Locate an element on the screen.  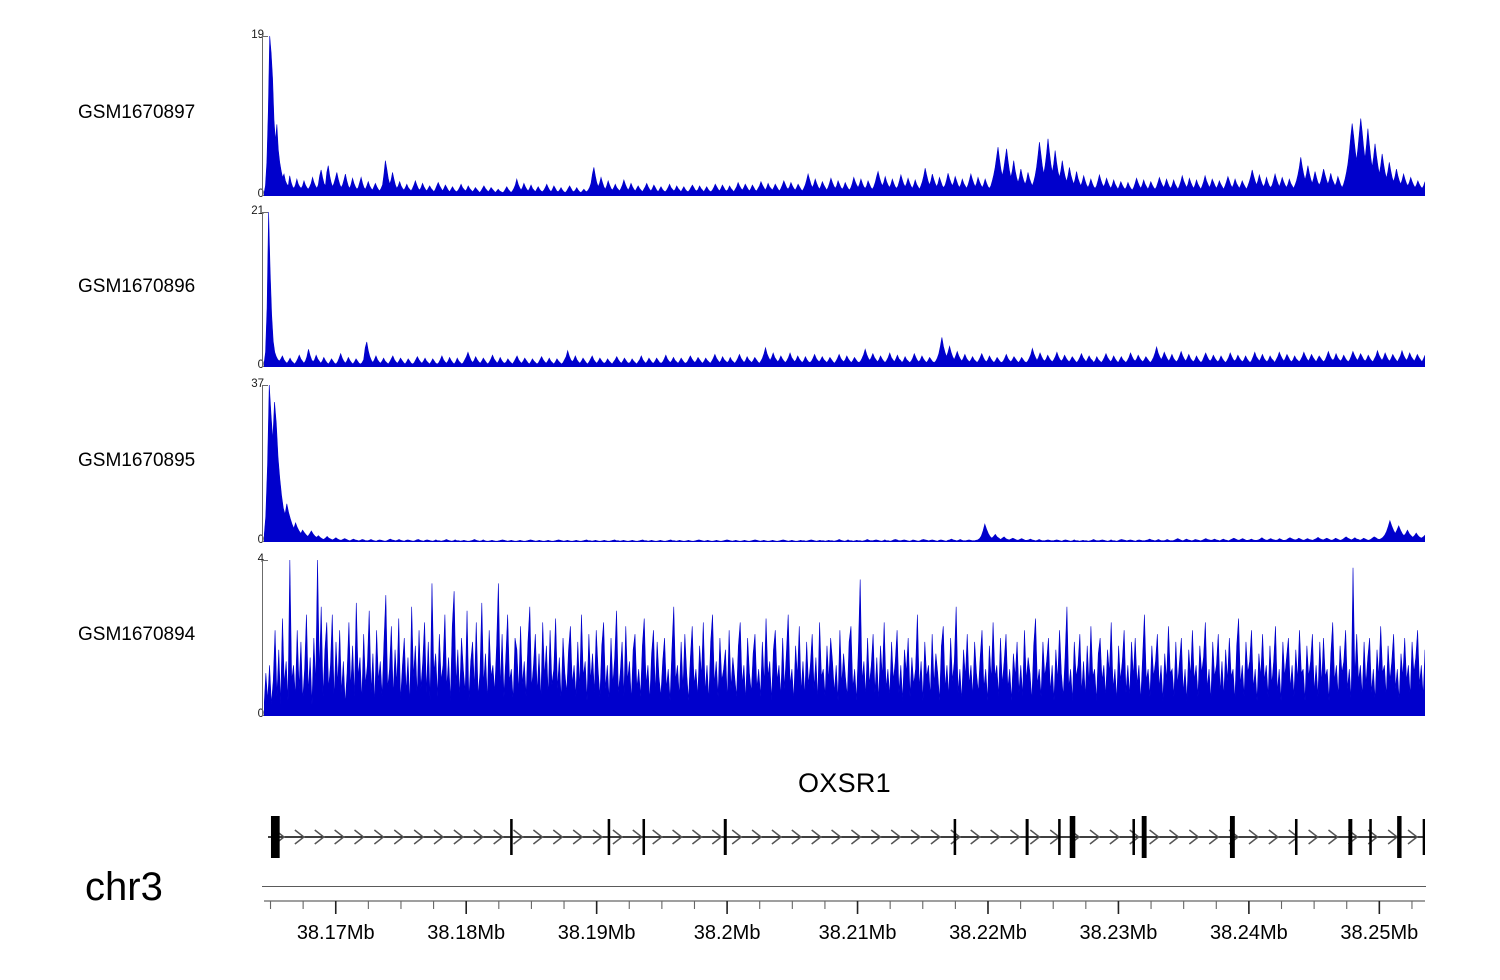
track-label-GSM1670894: GSM1670894 is located at coordinates (137, 634).